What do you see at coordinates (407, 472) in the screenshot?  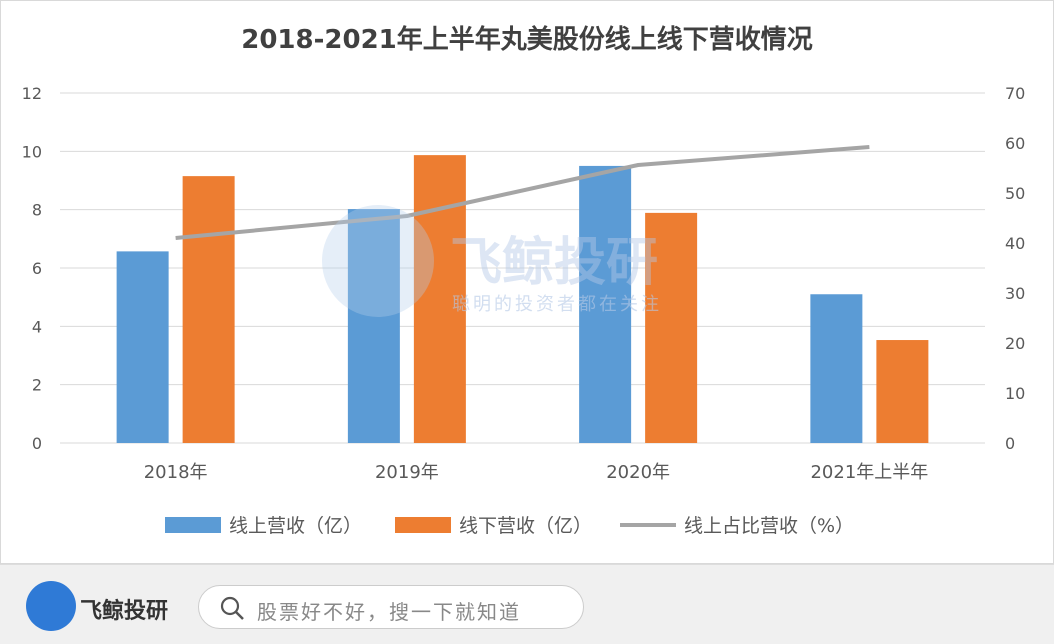 I see `x-tick-label: 2019年` at bounding box center [407, 472].